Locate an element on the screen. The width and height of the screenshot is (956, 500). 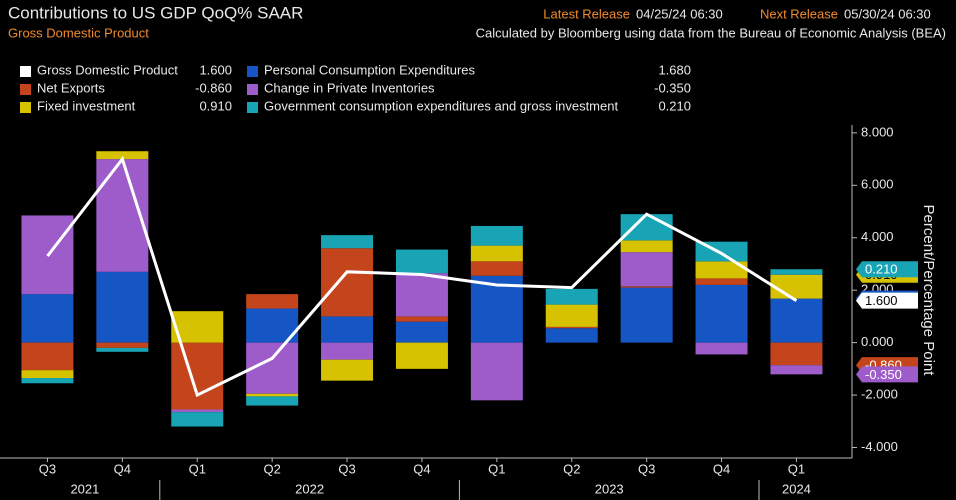
y-tick-label: 4.000 is located at coordinates (877, 236).